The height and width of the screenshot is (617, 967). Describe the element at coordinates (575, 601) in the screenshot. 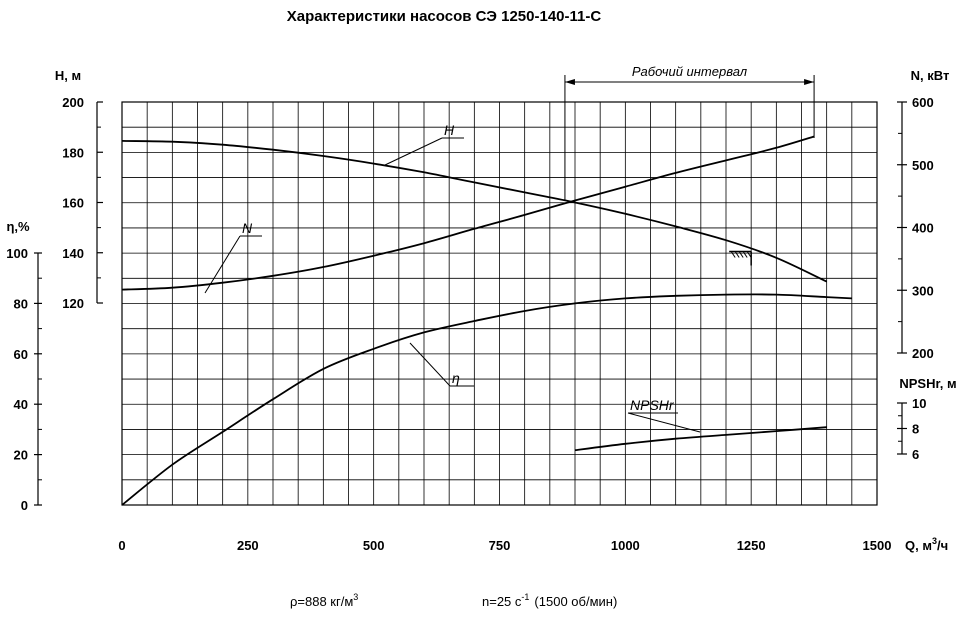

I see `speed-footnote-tail: (1500 об/мин)` at that location.